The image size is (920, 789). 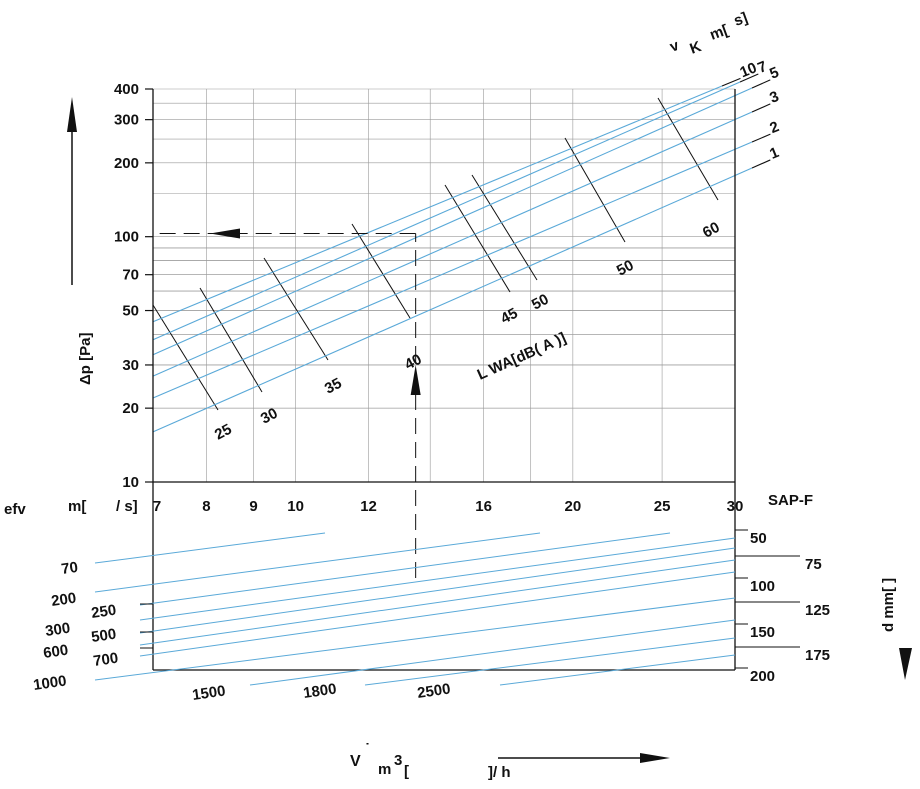 I want to click on flow-label: 500, so click(x=103, y=636).